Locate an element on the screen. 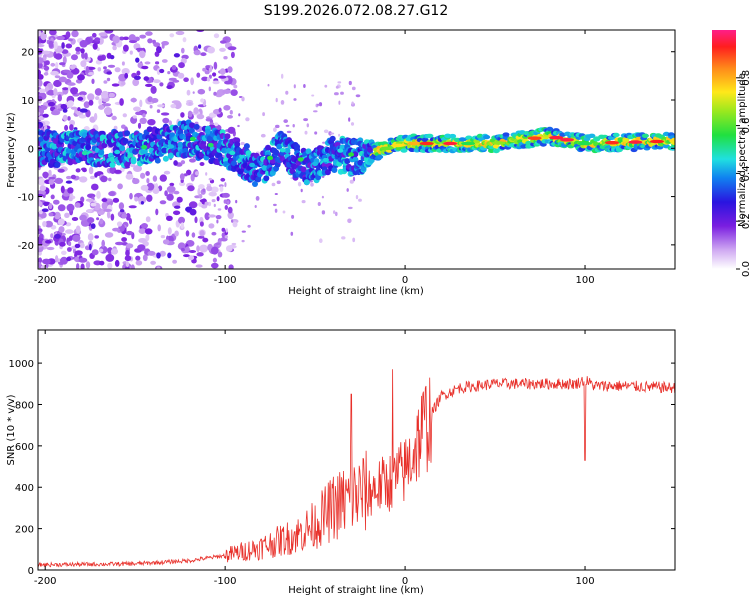 The width and height of the screenshot is (750, 600). spectrogram-y-axis-label: Frequency (Hz) is located at coordinates (11, 150).